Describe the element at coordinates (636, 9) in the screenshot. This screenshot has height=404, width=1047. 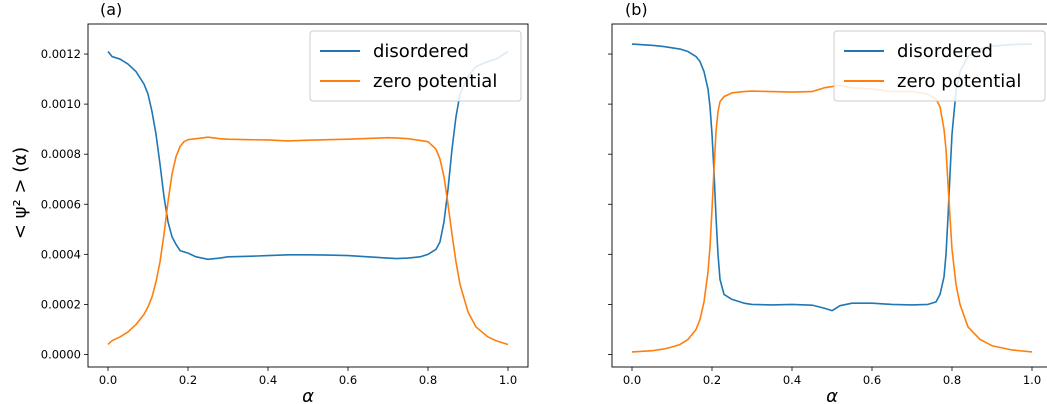
I see `panel-b-label: (b)` at that location.